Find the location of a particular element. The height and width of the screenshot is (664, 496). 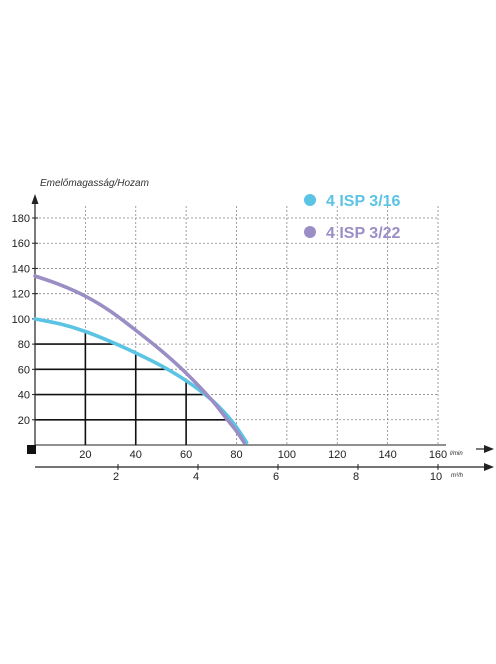

y-tick-label: 140 is located at coordinates (21, 269).